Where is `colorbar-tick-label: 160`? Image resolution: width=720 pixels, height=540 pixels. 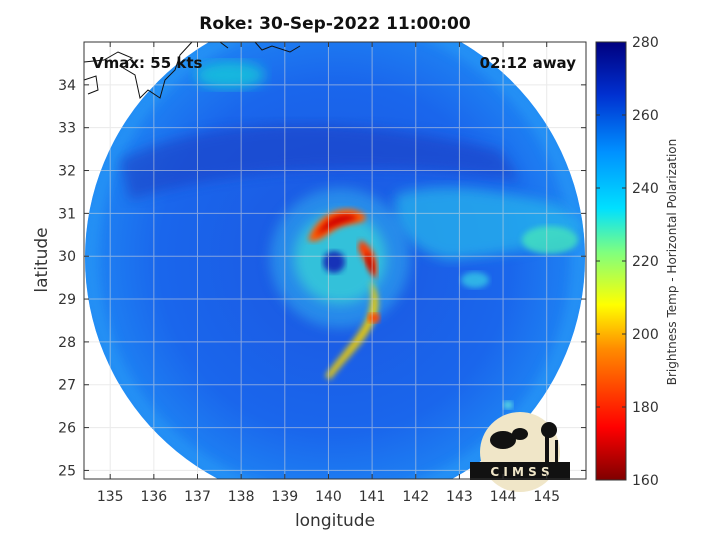 colorbar-tick-label: 160 is located at coordinates (645, 481).